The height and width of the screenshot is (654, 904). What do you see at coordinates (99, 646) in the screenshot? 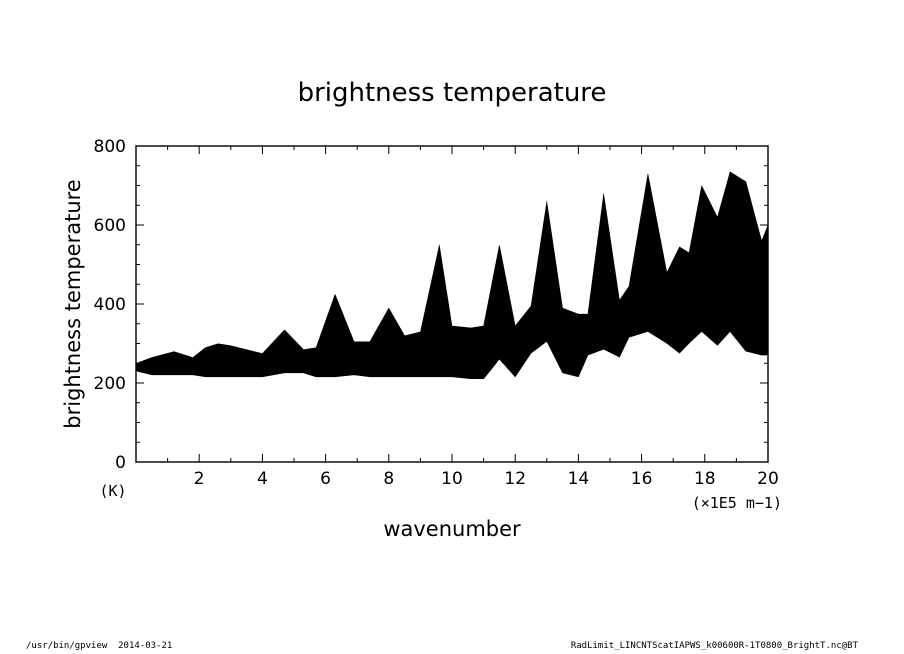
I see `footer-left: /usr/bin/gpview 2014-03-21` at bounding box center [99, 646].